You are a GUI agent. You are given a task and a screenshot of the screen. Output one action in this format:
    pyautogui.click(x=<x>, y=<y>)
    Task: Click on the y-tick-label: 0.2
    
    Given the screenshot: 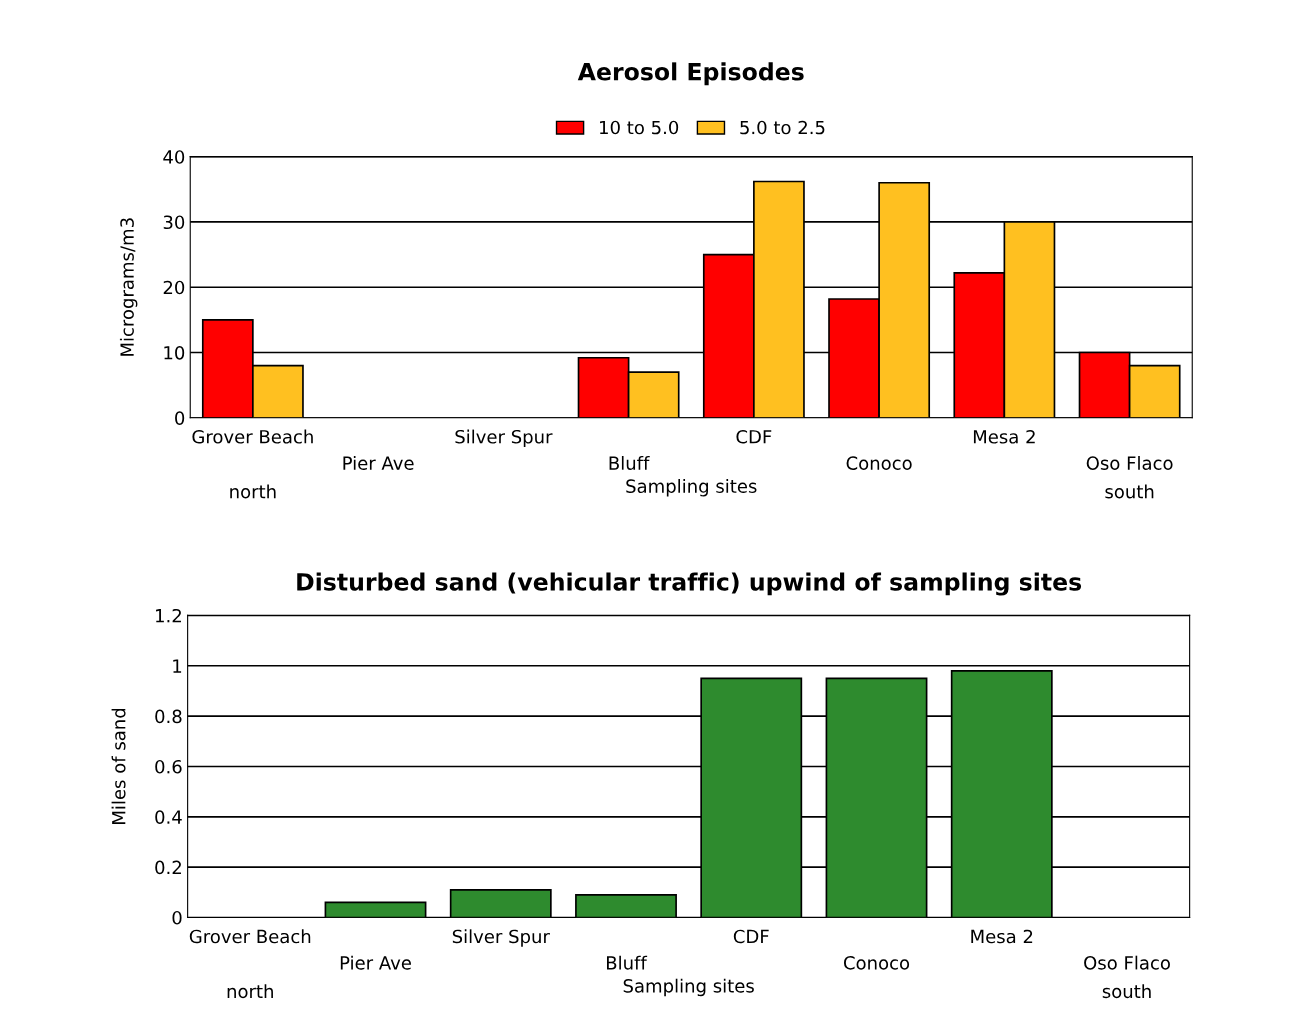 What is the action you would take?
    pyautogui.click(x=168, y=867)
    